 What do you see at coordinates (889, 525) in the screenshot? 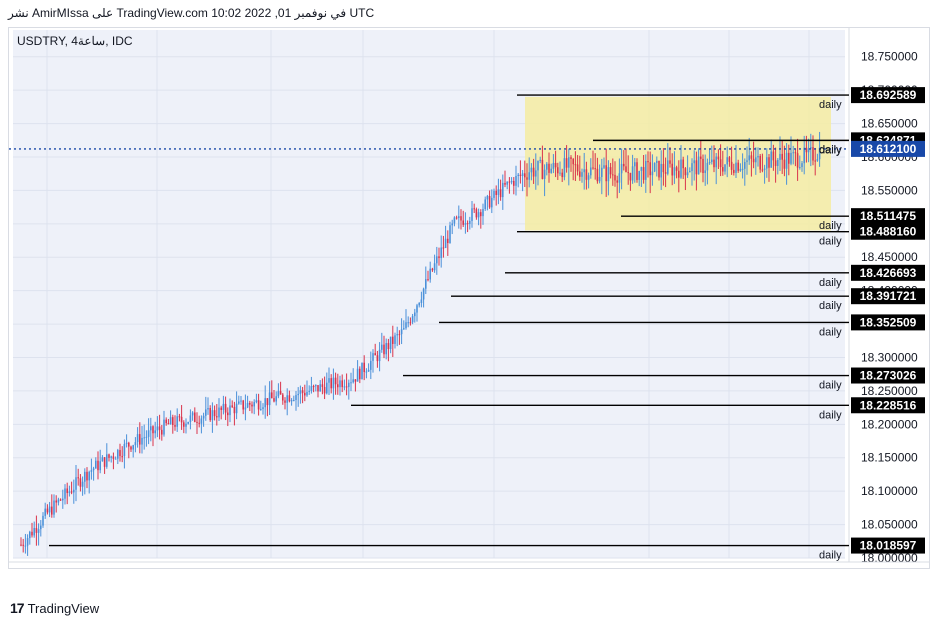
I see `y-tick-label: 18.050000` at bounding box center [889, 525].